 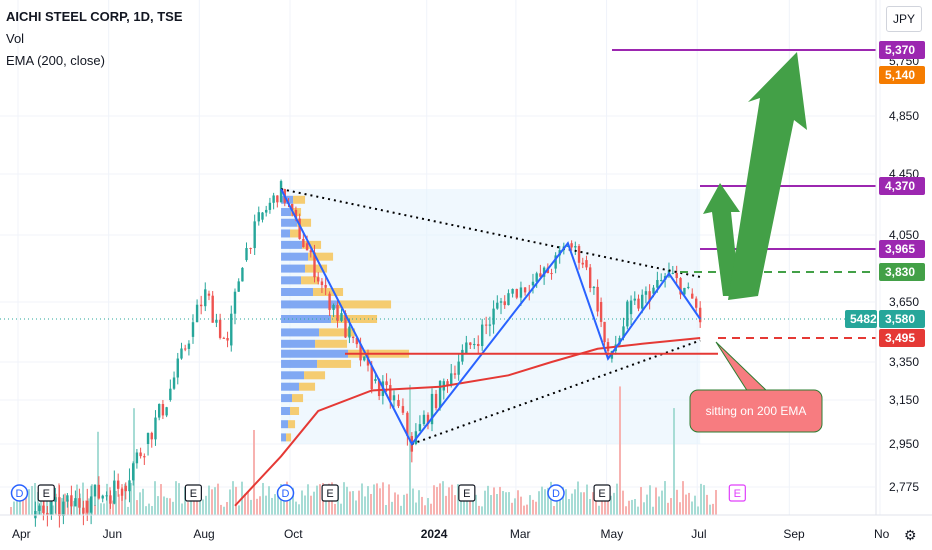 I want to click on gear-icon: ⚙, so click(x=910, y=535).